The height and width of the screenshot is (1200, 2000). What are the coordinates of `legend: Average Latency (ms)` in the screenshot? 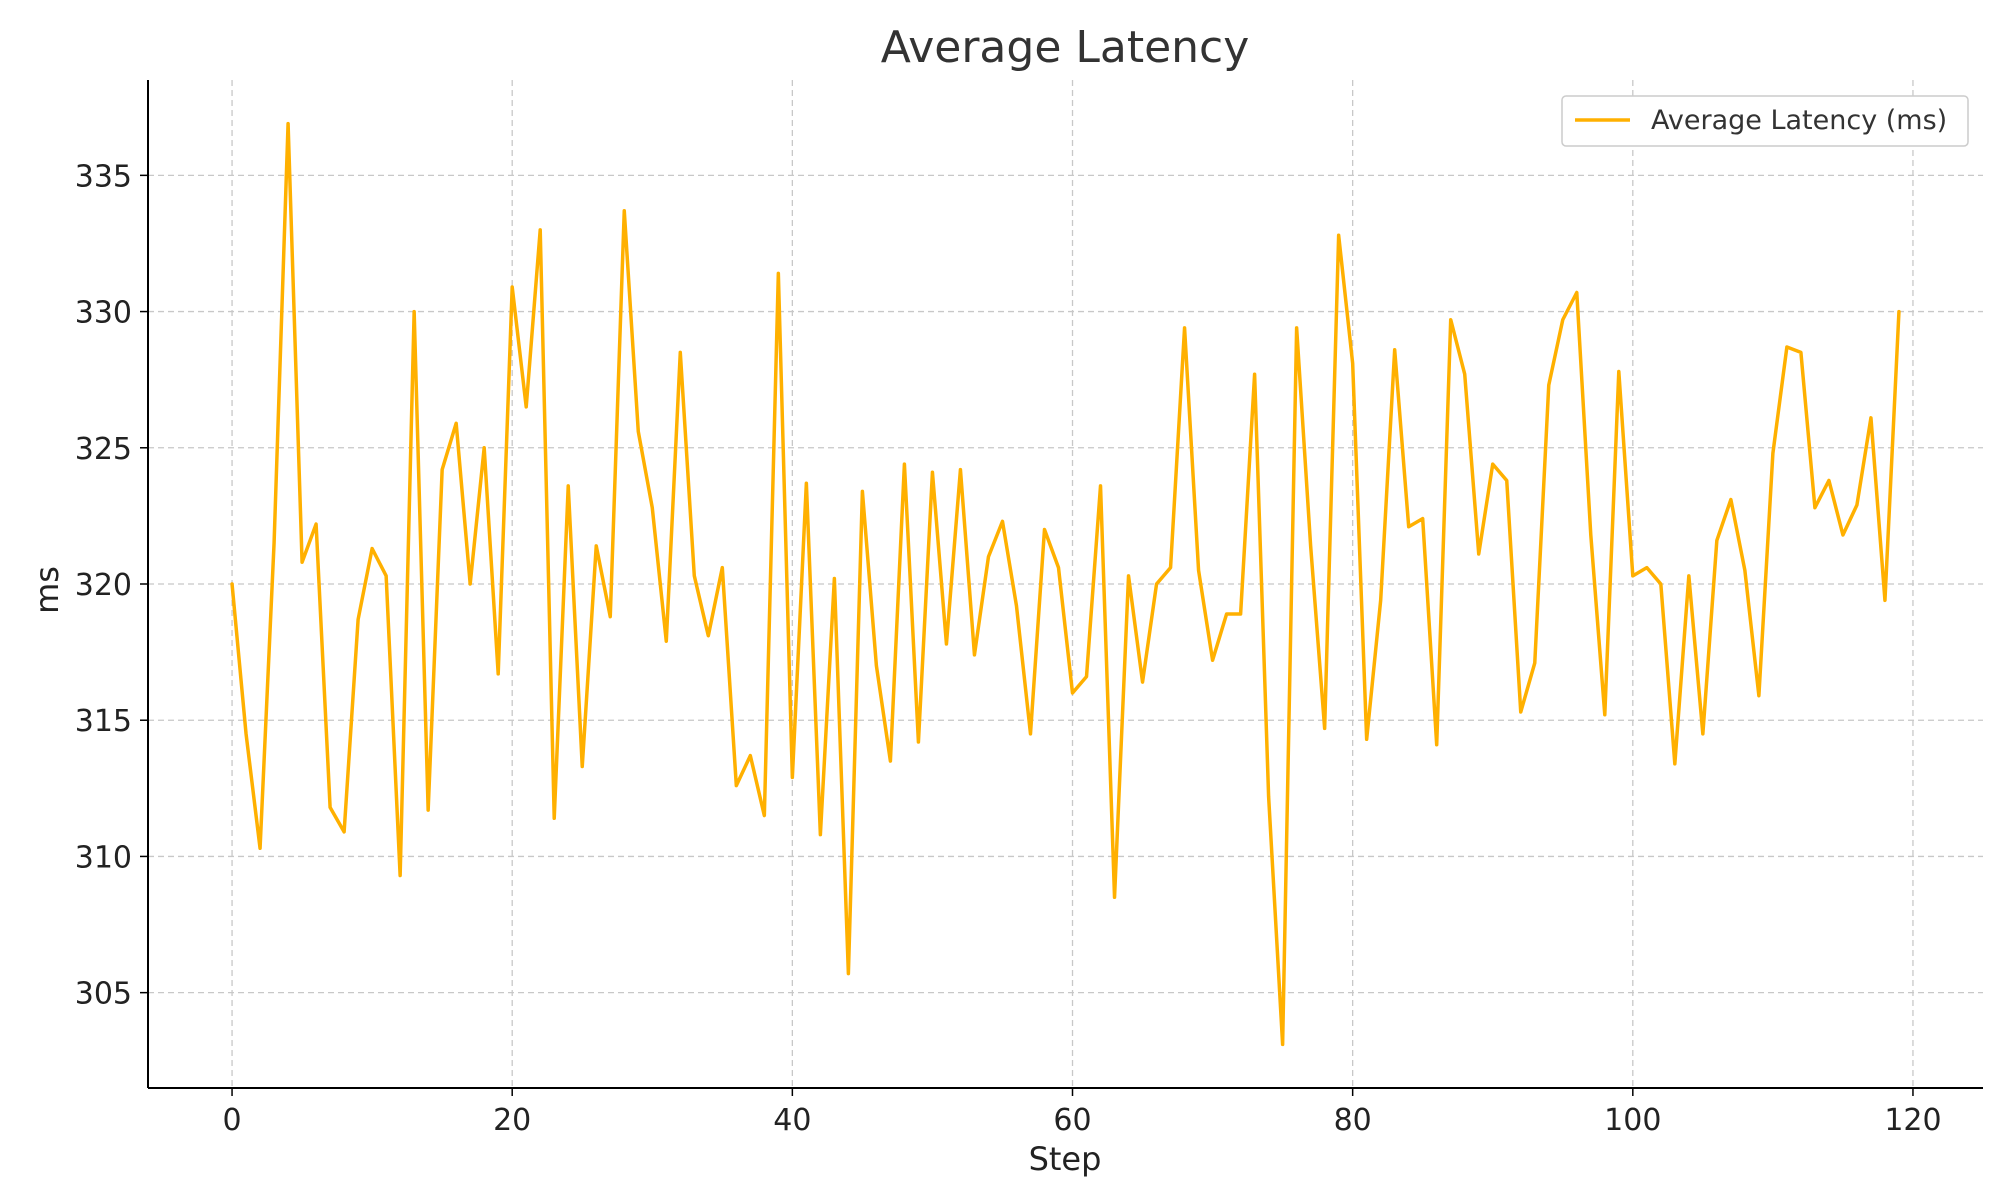 It's located at (1765, 121).